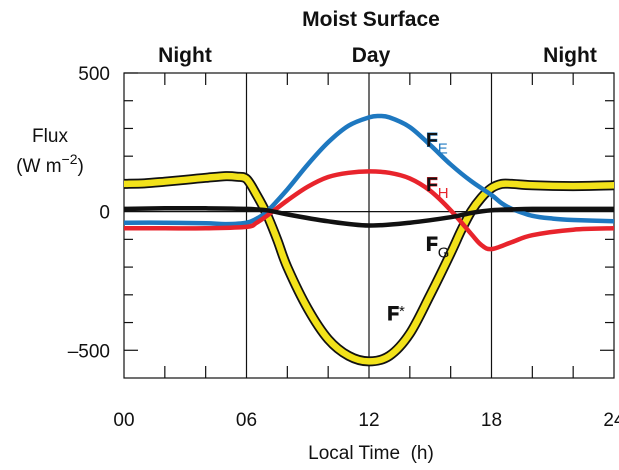 This screenshot has width=619, height=470. What do you see at coordinates (611, 420) in the screenshot?
I see `x-tick-label: 24` at bounding box center [611, 420].